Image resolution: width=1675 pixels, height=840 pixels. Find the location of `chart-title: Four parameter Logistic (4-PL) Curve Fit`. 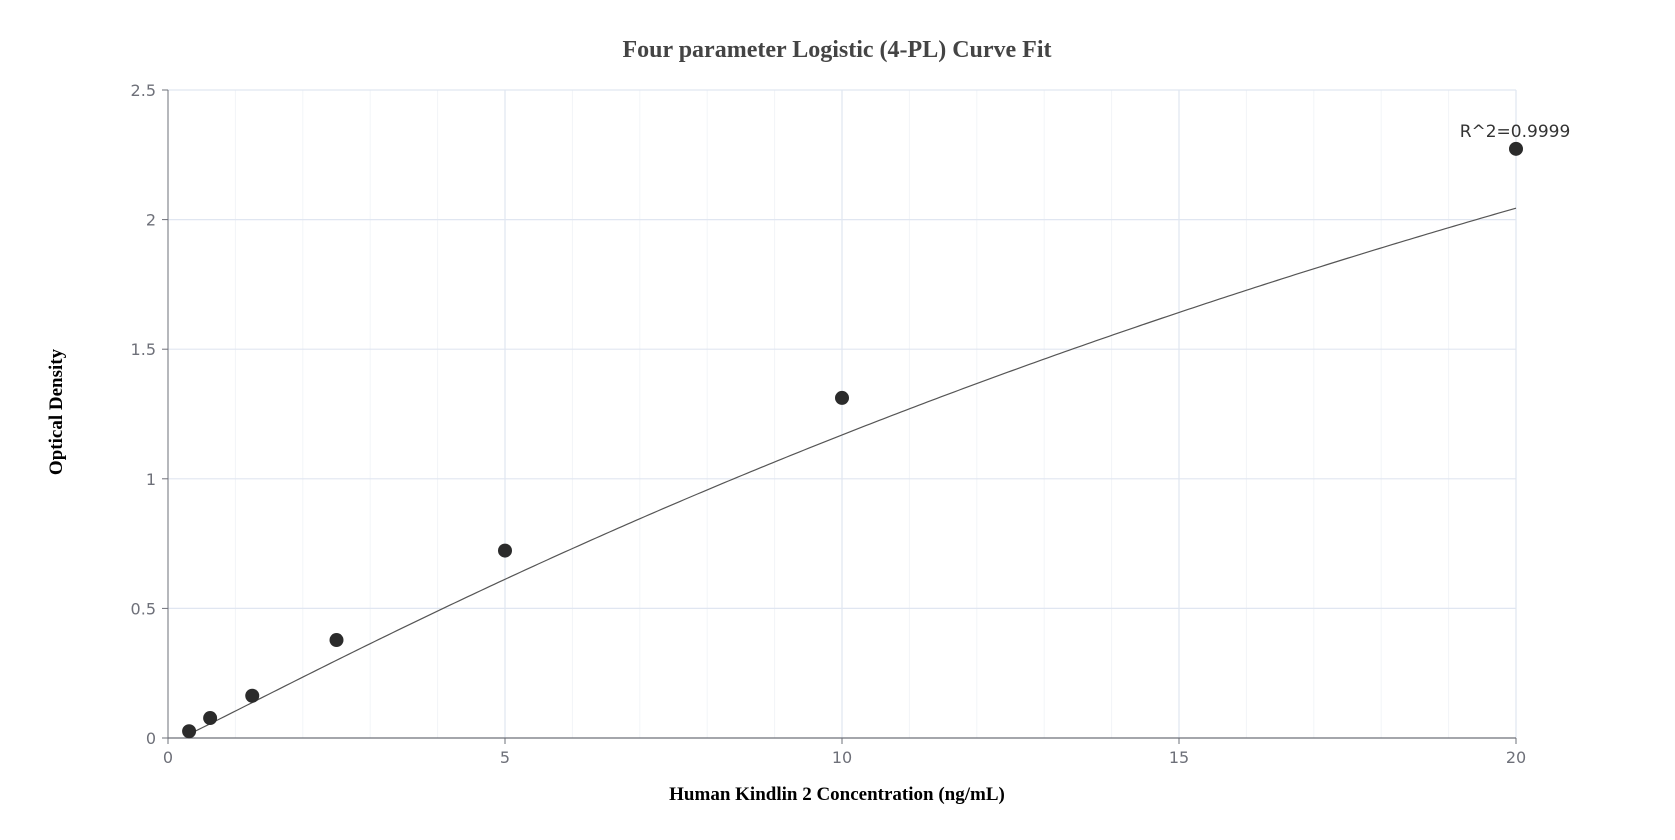

chart-title: Four parameter Logistic (4-PL) Curve Fit is located at coordinates (836, 50).